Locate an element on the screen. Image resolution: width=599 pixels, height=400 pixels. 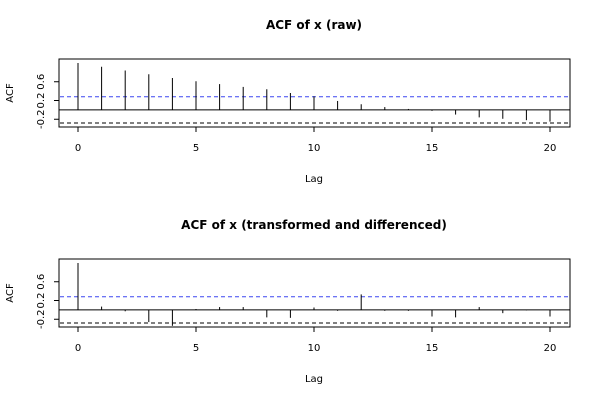
chart-title: ACF of x (transformed and differenced) is located at coordinates (314, 225).